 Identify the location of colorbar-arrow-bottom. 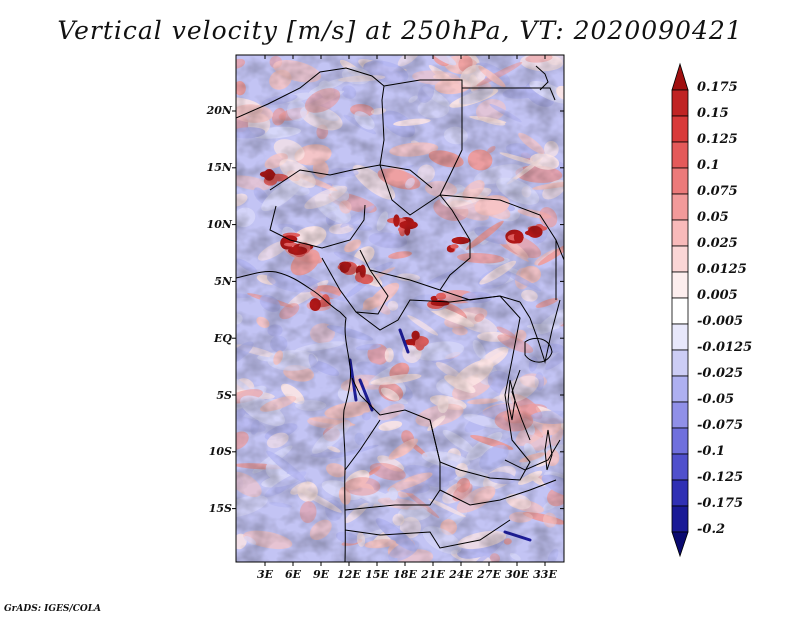
(680, 544).